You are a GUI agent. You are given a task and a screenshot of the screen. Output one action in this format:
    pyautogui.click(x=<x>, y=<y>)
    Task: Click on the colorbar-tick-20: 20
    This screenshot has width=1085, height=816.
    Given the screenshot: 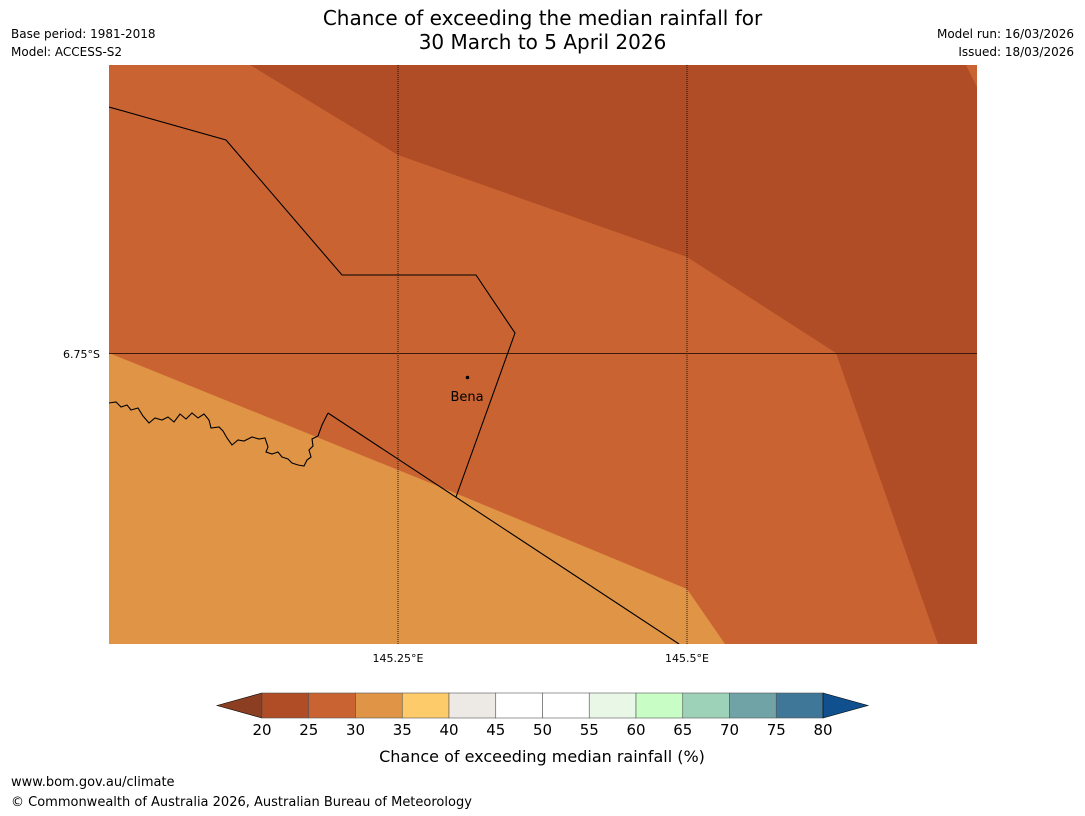 What is the action you would take?
    pyautogui.click(x=261, y=730)
    